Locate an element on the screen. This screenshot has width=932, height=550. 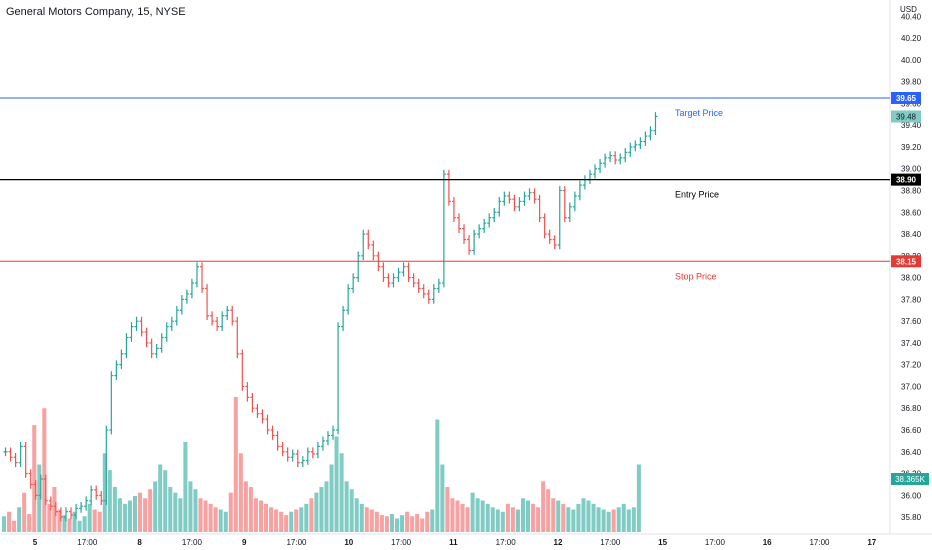
volume-badge is located at coordinates (910, 479).